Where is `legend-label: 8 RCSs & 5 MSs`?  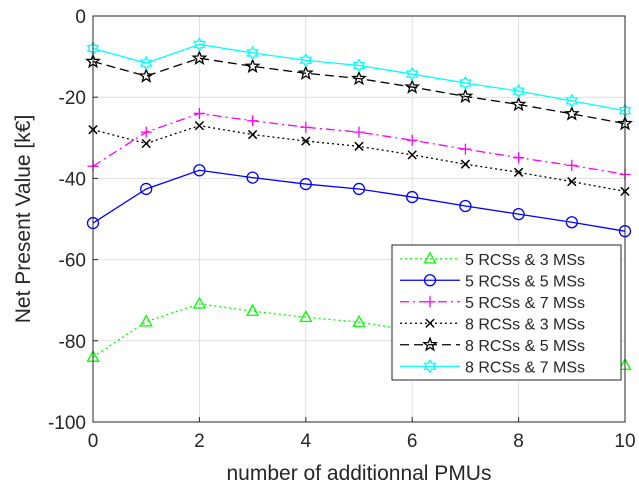
legend-label: 8 RCSs & 5 MSs is located at coordinates (525, 346).